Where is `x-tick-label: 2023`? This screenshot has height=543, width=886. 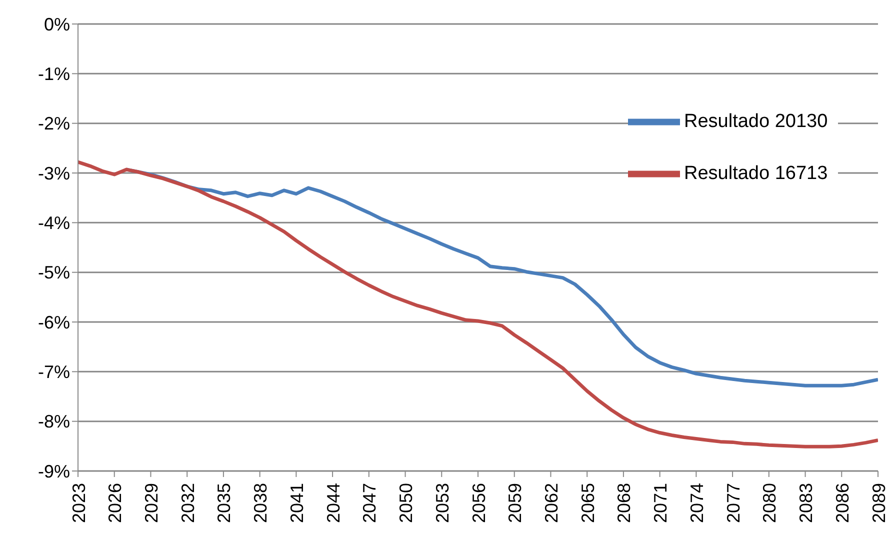 x-tick-label: 2023 is located at coordinates (78, 503).